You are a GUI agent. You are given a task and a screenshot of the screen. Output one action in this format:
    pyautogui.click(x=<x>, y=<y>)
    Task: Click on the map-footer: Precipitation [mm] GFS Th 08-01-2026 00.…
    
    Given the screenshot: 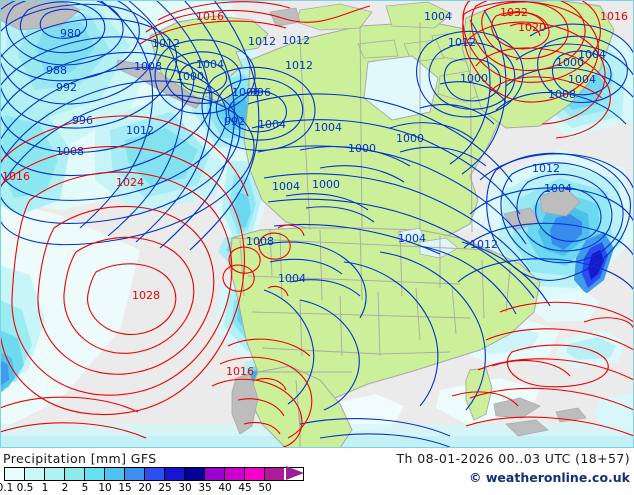 What is the action you would take?
    pyautogui.click(x=317, y=471)
    